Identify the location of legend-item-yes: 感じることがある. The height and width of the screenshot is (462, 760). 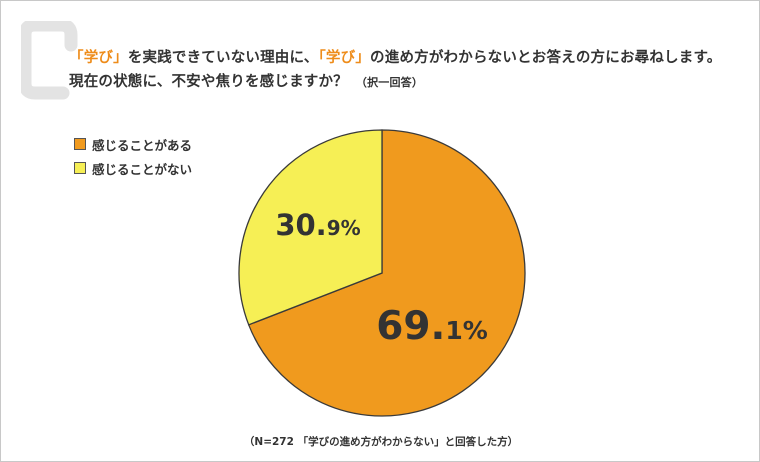
(133, 144).